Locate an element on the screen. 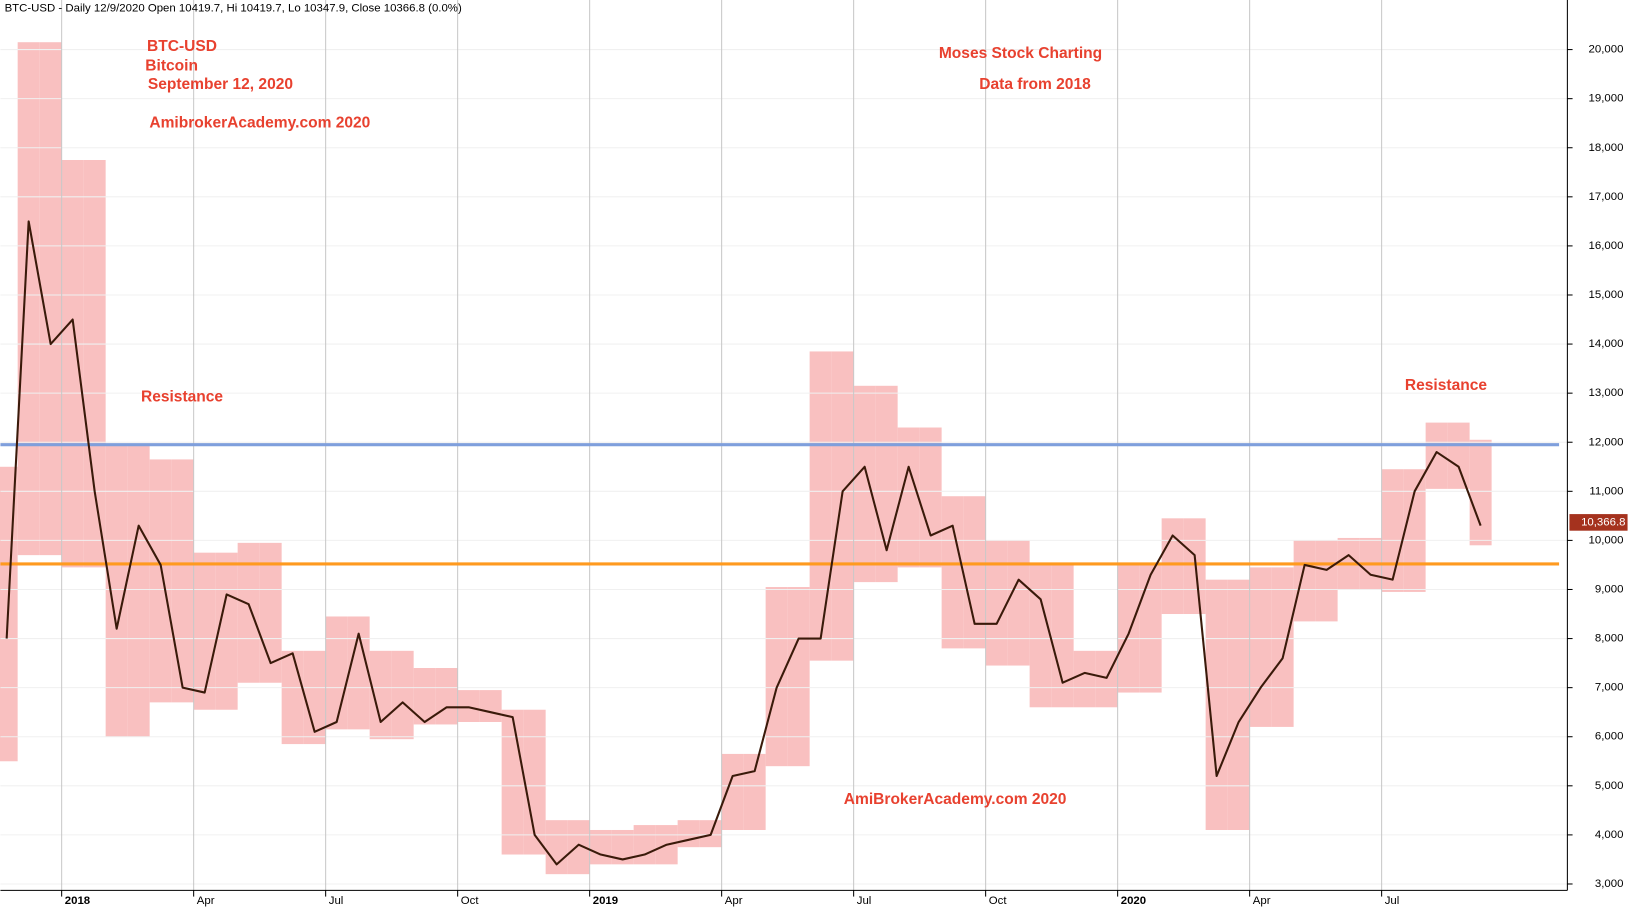  y-tick-label: 19,000 is located at coordinates (1606, 99).